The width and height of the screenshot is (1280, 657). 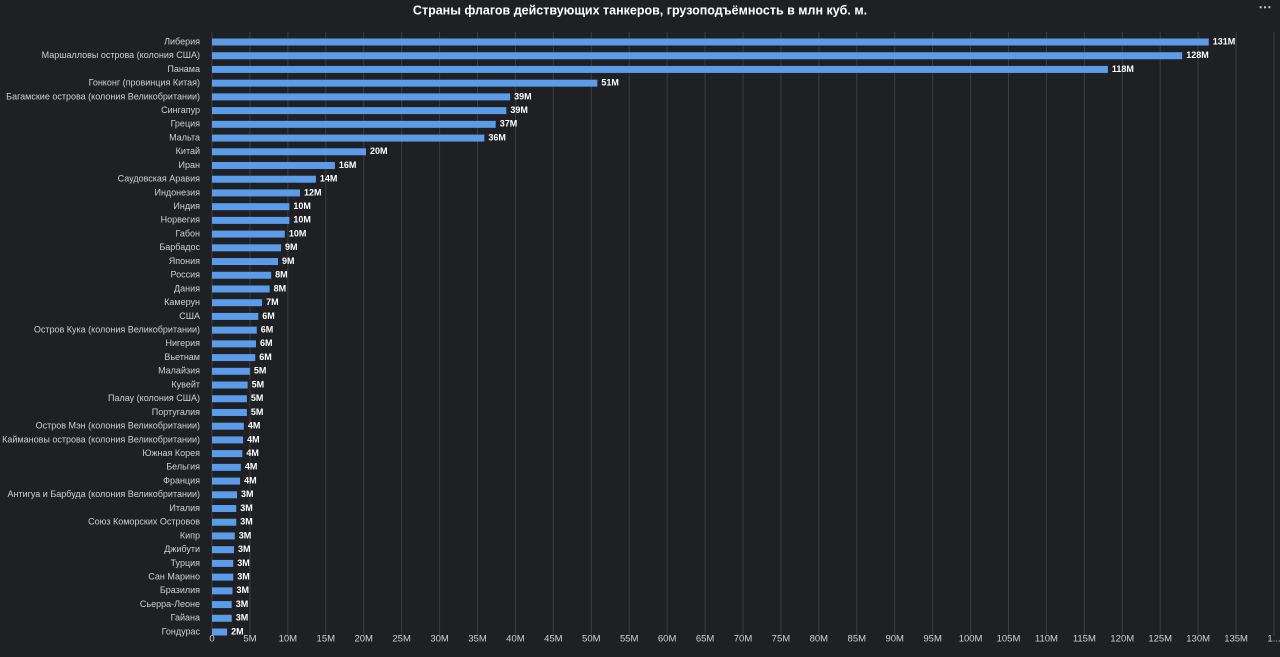 I want to click on x-tick-label: 80M, so click(x=819, y=639).